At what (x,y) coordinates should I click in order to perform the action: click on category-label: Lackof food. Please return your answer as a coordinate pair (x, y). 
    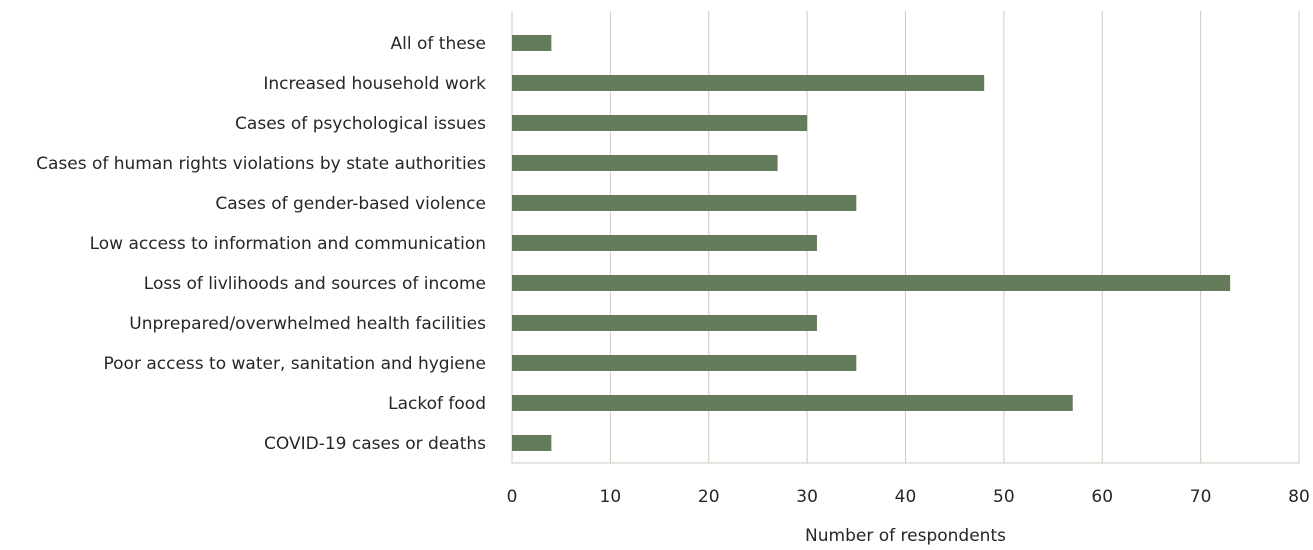
    Looking at the image, I should click on (437, 404).